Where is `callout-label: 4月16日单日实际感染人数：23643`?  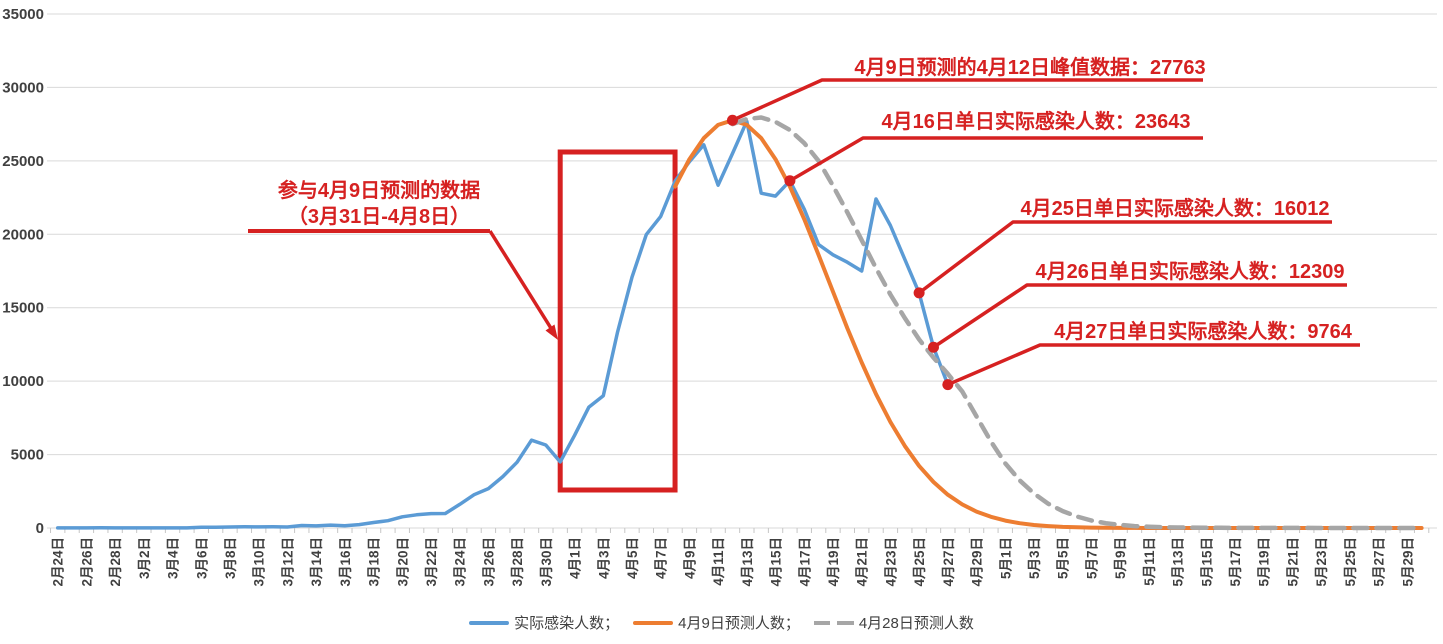
callout-label: 4月16日单日实际感染人数：23643 is located at coordinates (1036, 121).